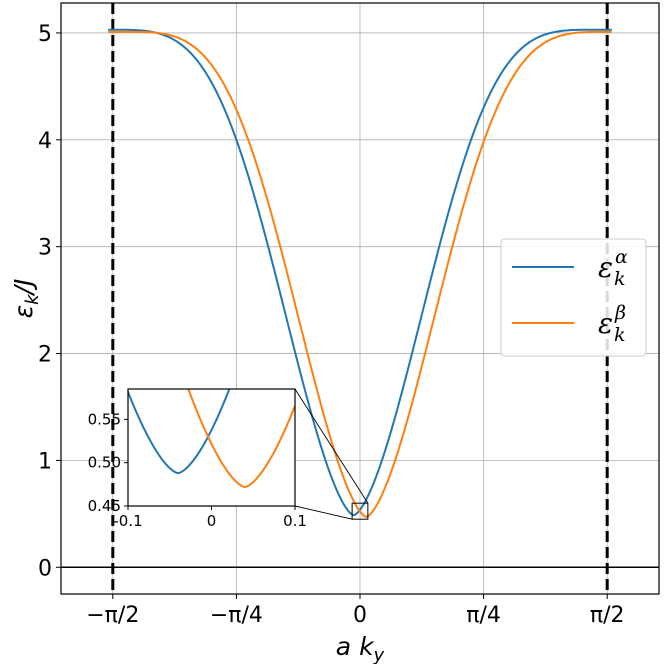 This screenshot has width=664, height=664. I want to click on inset-y-tick-label: 0.50, so click(104, 463).